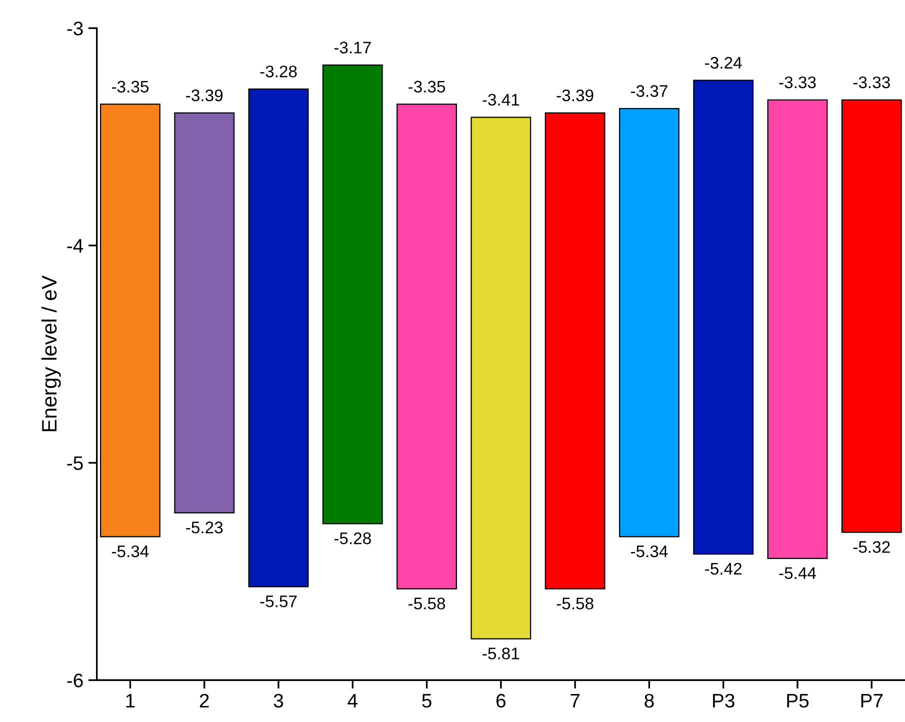 The image size is (905, 722). What do you see at coordinates (723, 568) in the screenshot?
I see `annotation: -5.42` at bounding box center [723, 568].